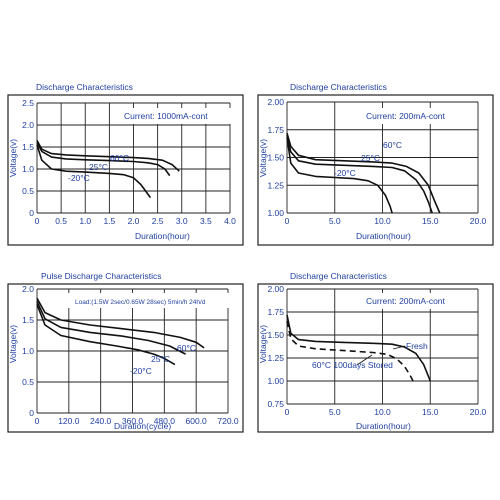  I want to click on x-tick-label: 480.0, so click(165, 421).